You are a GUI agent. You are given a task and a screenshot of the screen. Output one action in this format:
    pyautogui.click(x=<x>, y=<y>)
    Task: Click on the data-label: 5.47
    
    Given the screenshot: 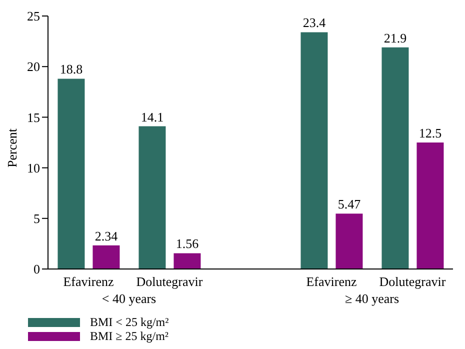 What is the action you would take?
    pyautogui.click(x=350, y=204)
    